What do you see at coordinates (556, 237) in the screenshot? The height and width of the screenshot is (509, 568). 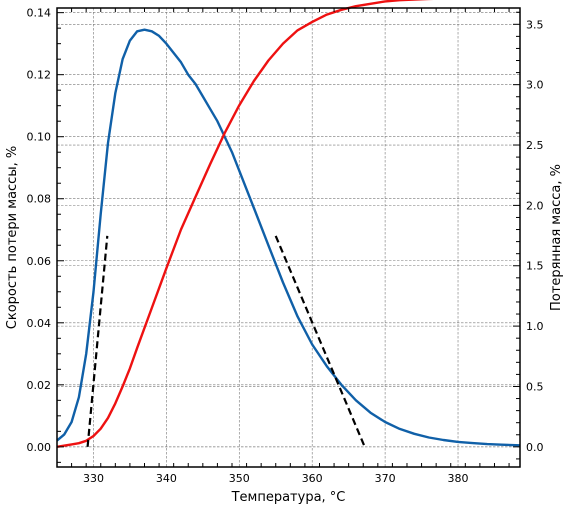 I see `y-right-axis-title: Потерянная масса, %` at bounding box center [556, 237].